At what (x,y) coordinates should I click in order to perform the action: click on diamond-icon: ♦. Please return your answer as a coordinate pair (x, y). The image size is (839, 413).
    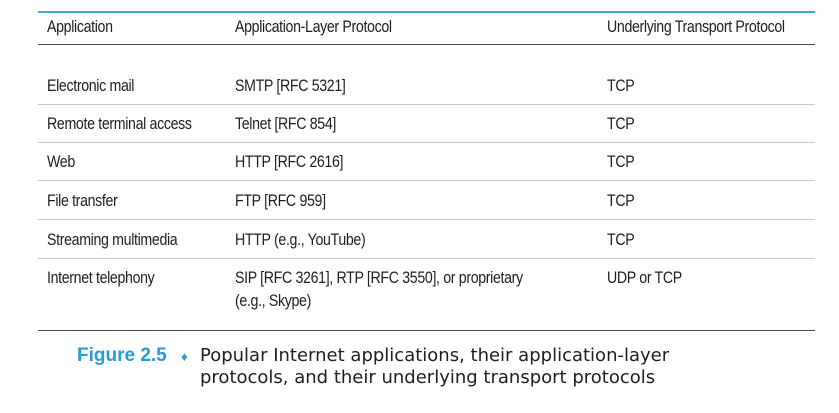
    Looking at the image, I should click on (184, 356).